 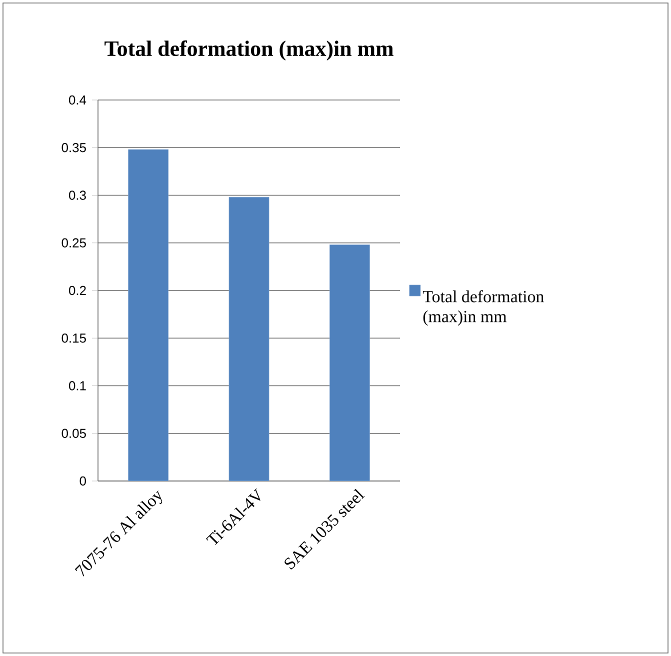 I want to click on legend-label: Total deformation (max)in mm, so click(x=483, y=308).